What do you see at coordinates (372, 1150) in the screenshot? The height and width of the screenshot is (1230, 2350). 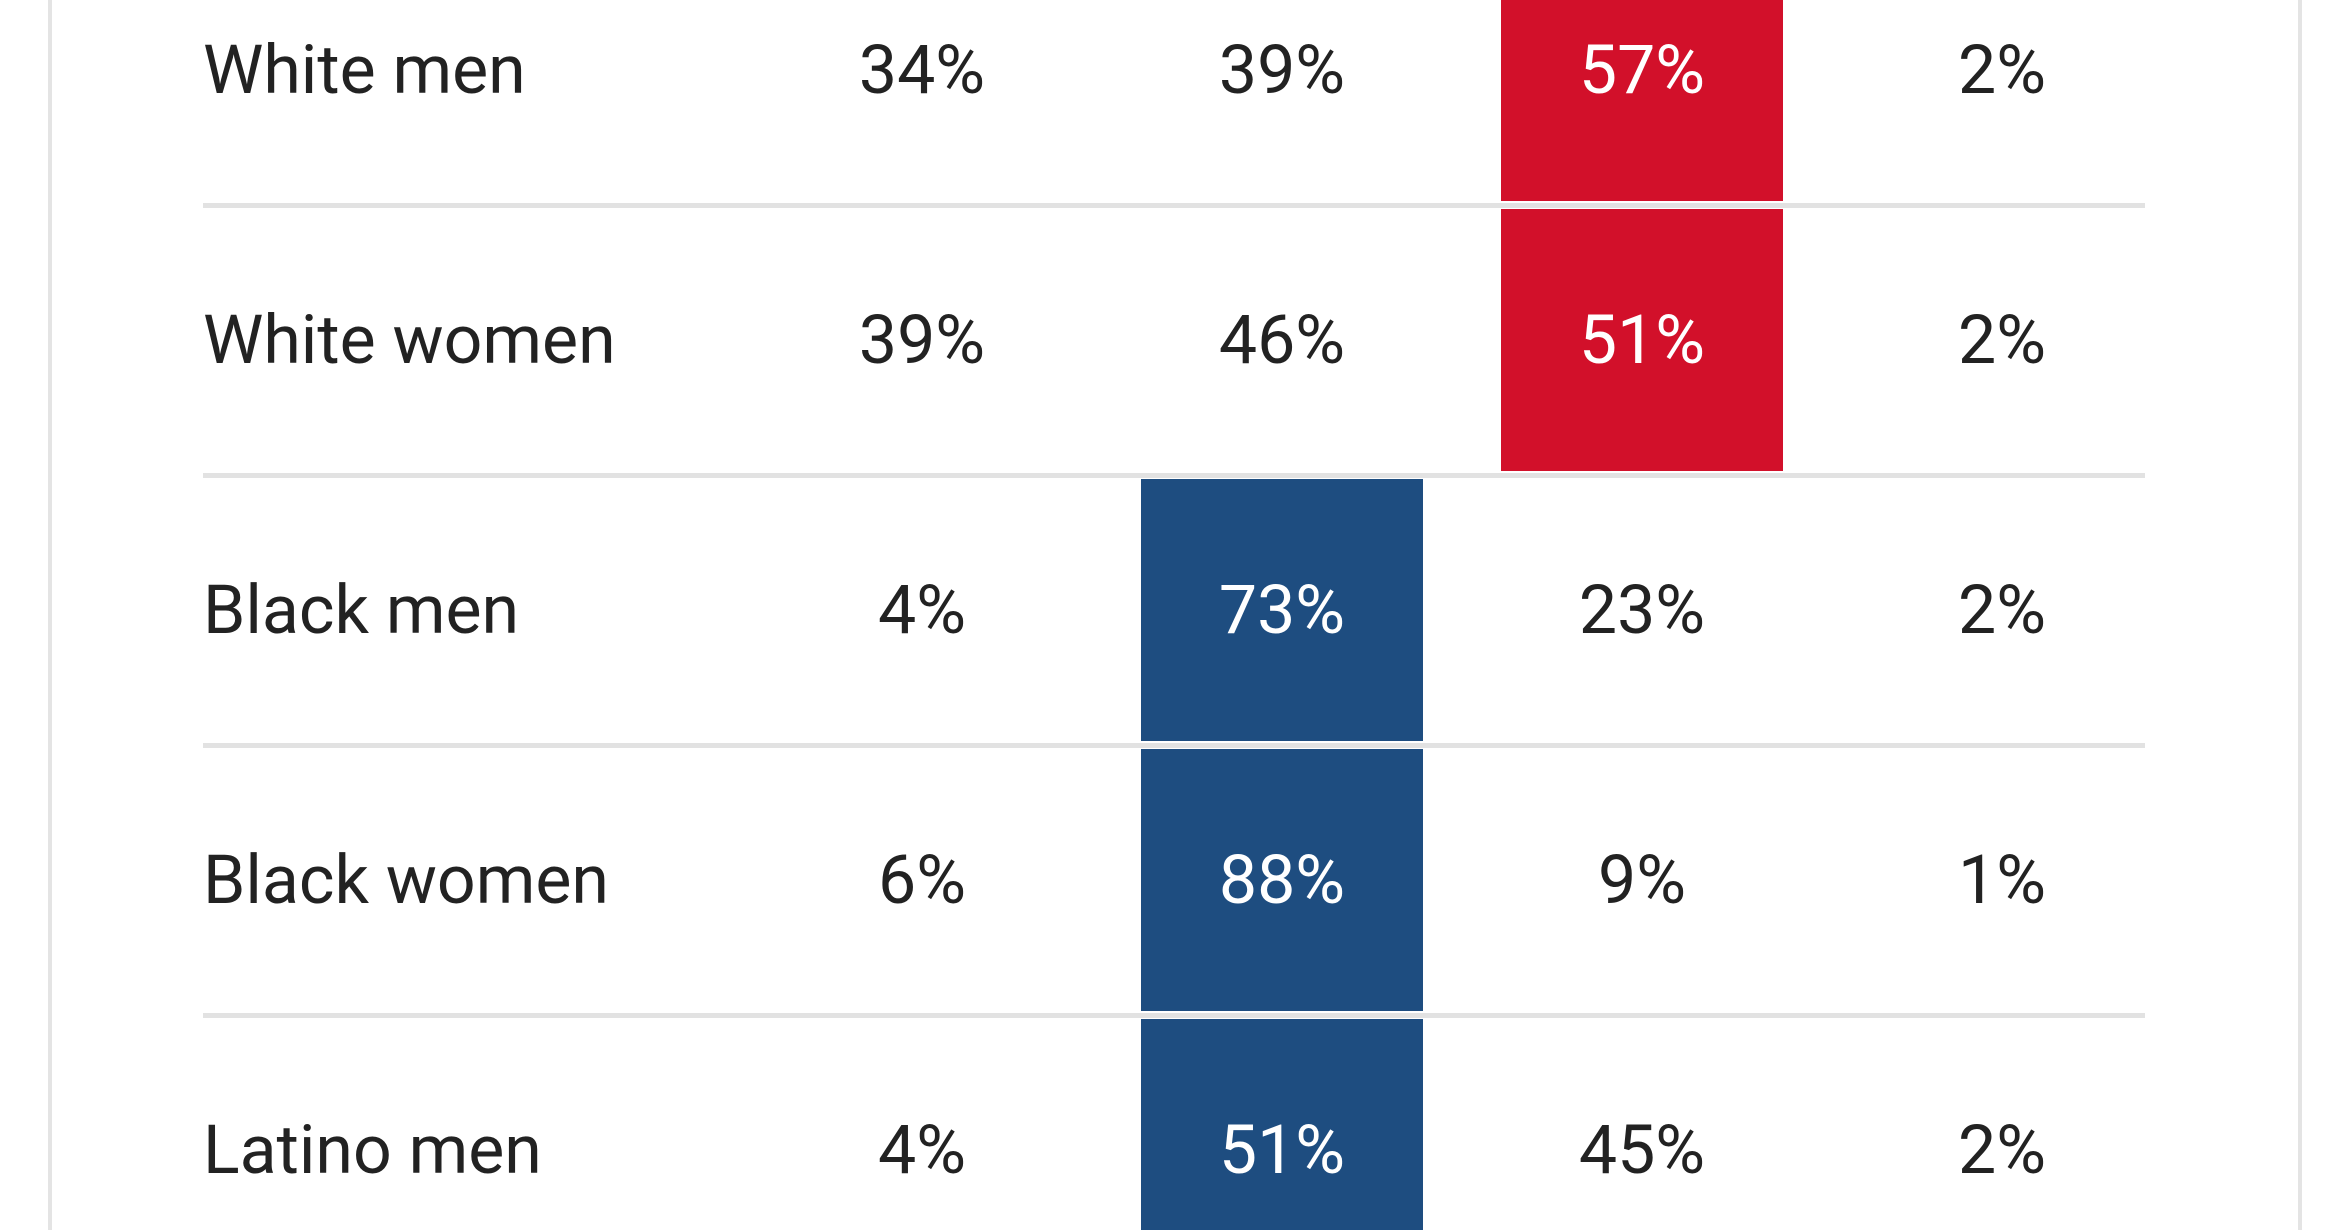 I see `row-label: Latino men` at bounding box center [372, 1150].